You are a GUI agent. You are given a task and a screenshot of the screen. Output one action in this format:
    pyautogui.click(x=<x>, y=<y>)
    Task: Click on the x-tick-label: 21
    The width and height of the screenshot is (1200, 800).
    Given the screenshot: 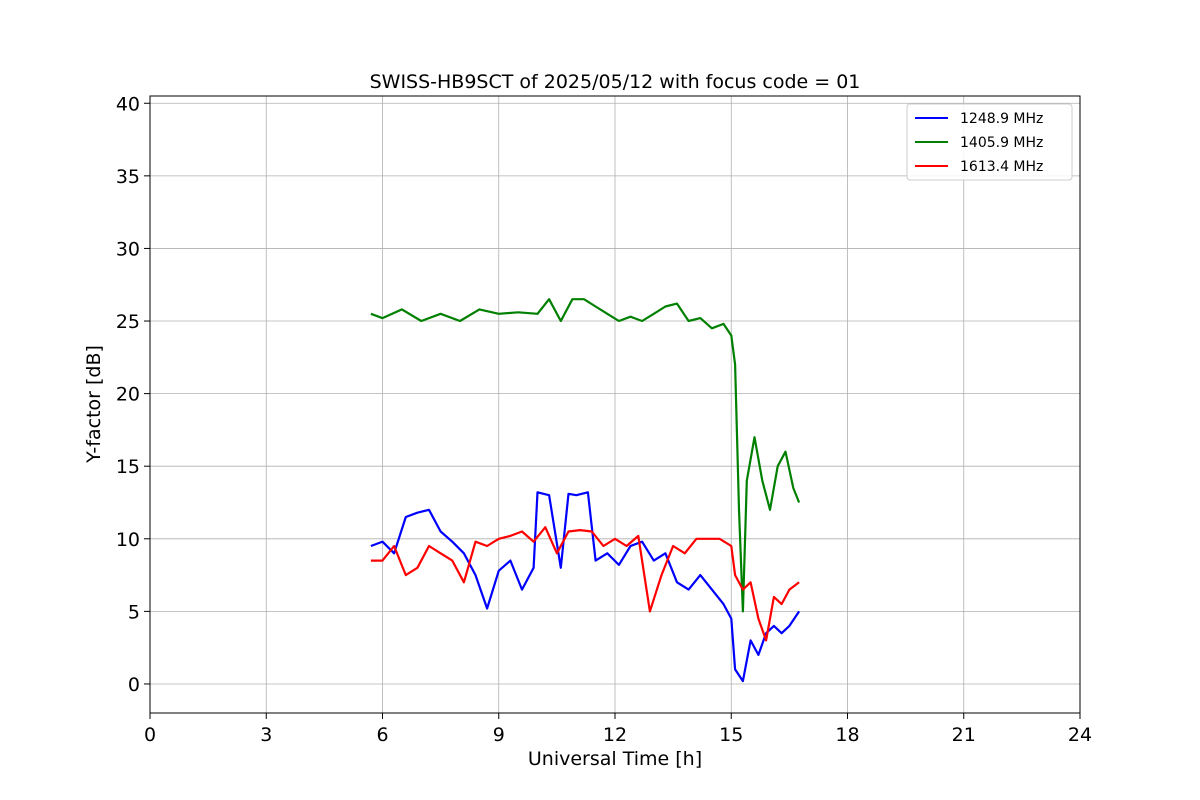 What is the action you would take?
    pyautogui.click(x=964, y=735)
    